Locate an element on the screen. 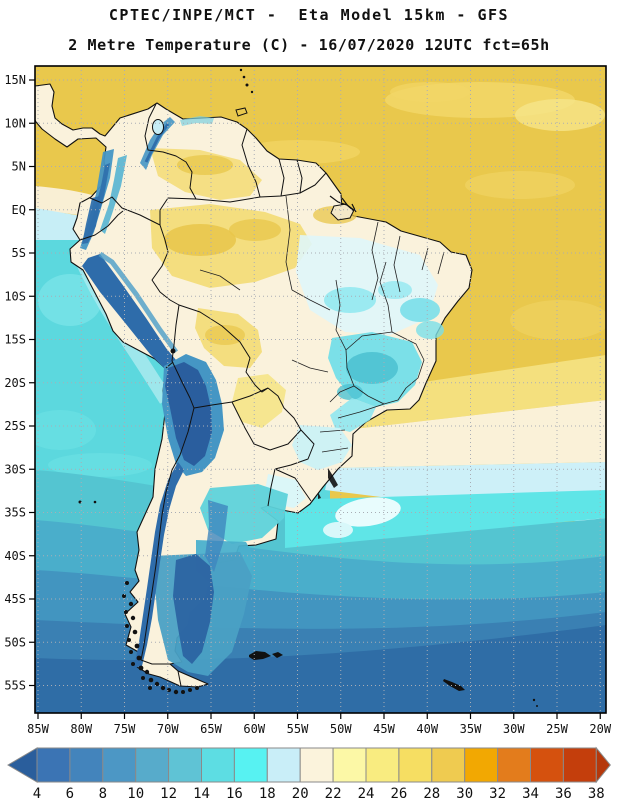 This screenshot has width=618, height=800. colorbar-tick-label: 36 is located at coordinates (563, 793).